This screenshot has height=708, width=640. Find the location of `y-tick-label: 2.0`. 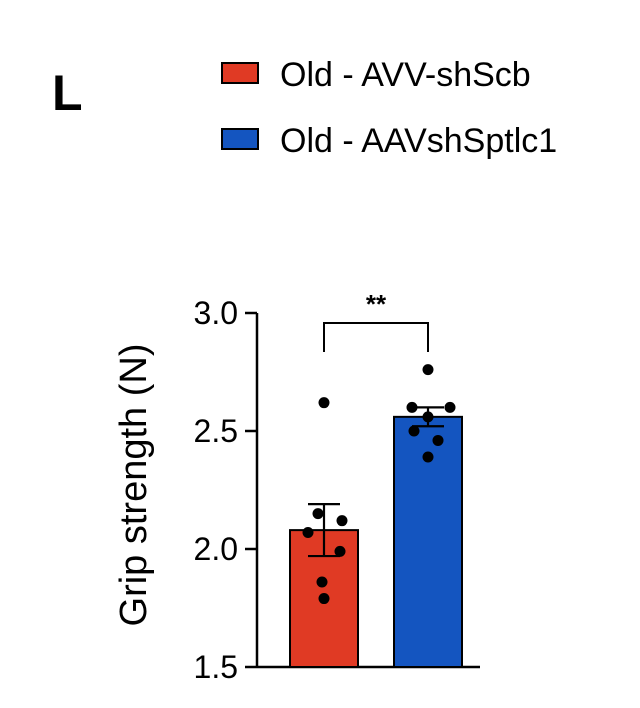

y-tick-label: 2.0 is located at coordinates (216, 549).